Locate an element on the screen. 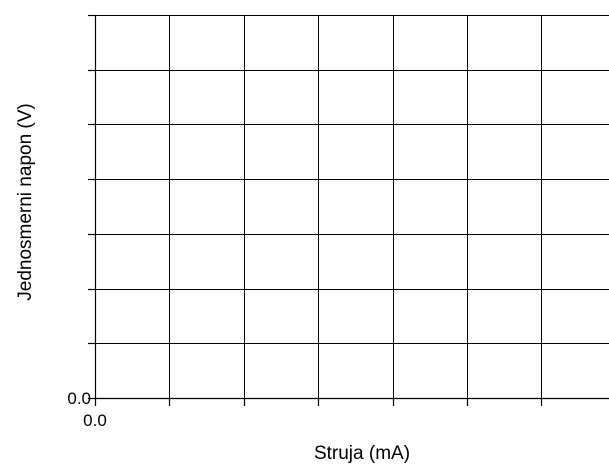 This screenshot has height=475, width=609. label-layer: 0.00.0 is located at coordinates (86, 409).